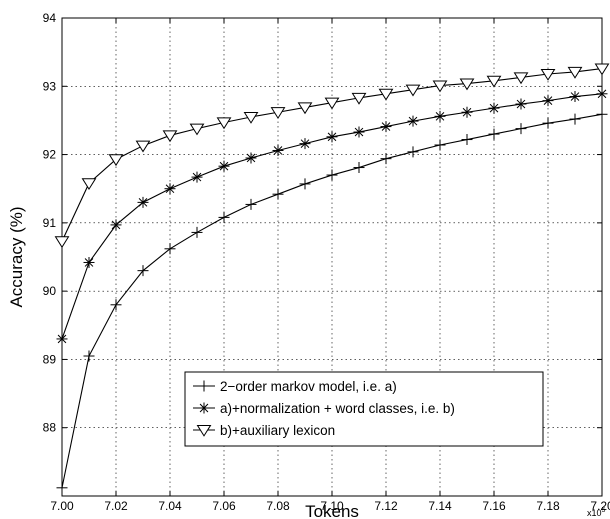  What do you see at coordinates (308, 386) in the screenshot?
I see `legend-label: 2−order markov model, i.e. a)` at bounding box center [308, 386].